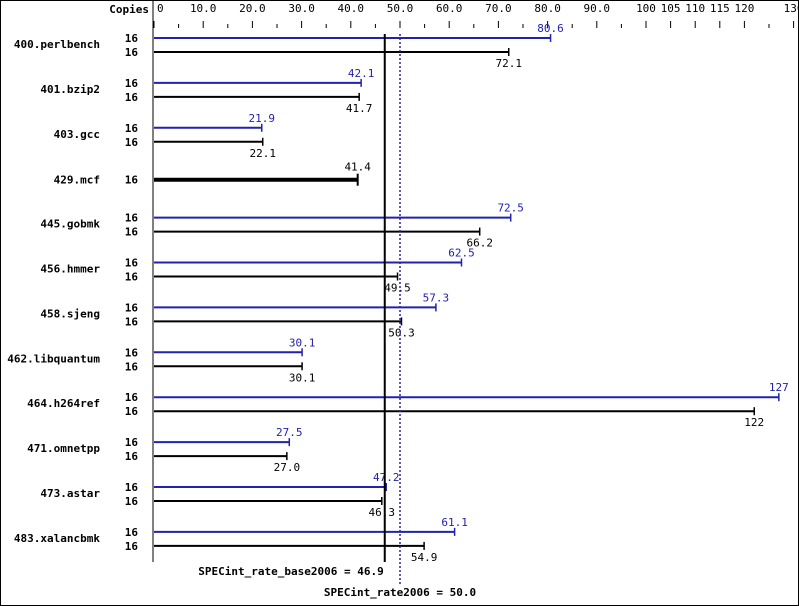  I want to click on benchmark-name: 483.xalancbmk, so click(57, 538).